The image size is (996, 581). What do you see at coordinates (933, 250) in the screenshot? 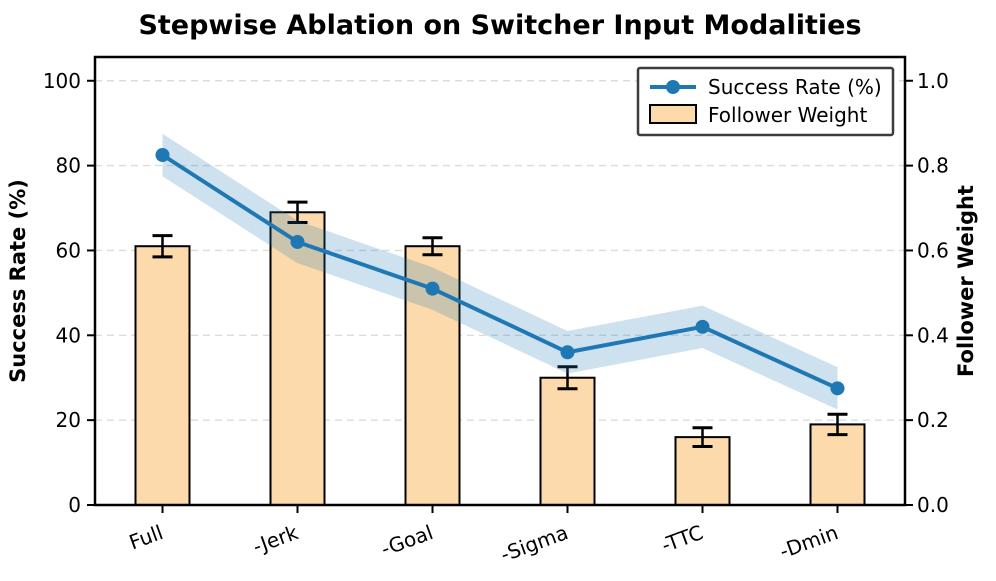
I see `right-tick-label: 0.6` at bounding box center [933, 250].